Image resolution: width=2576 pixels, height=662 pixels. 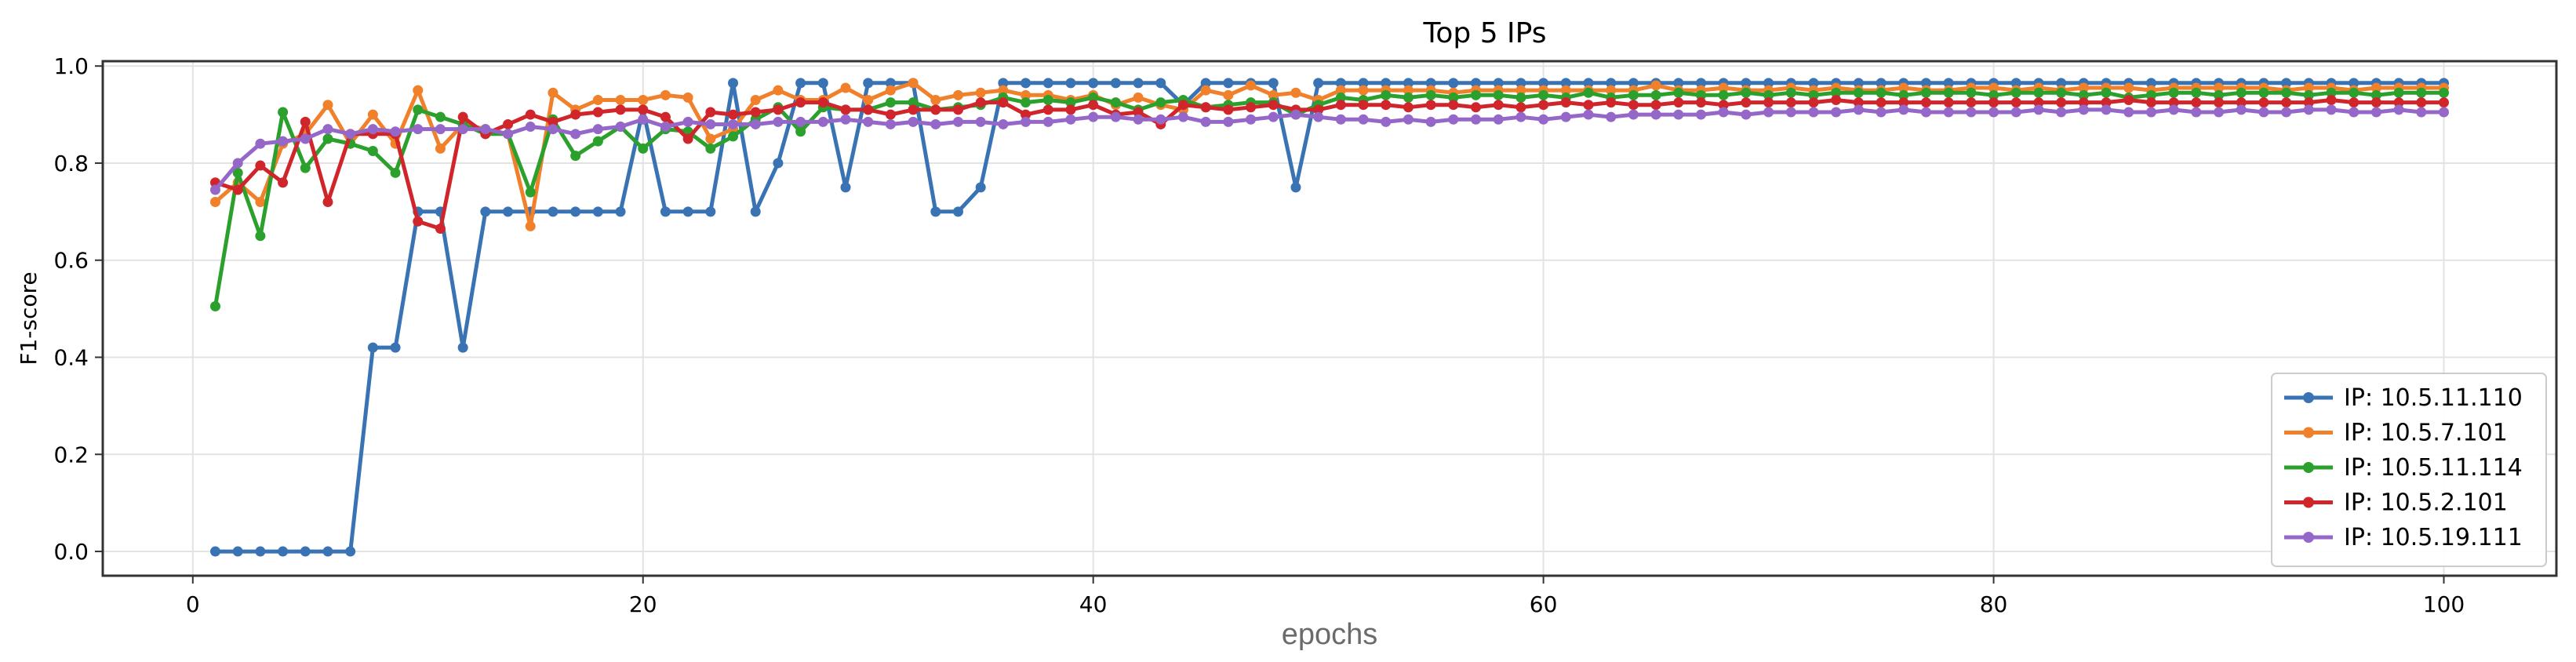 I want to click on legend-box, so click(x=2409, y=470).